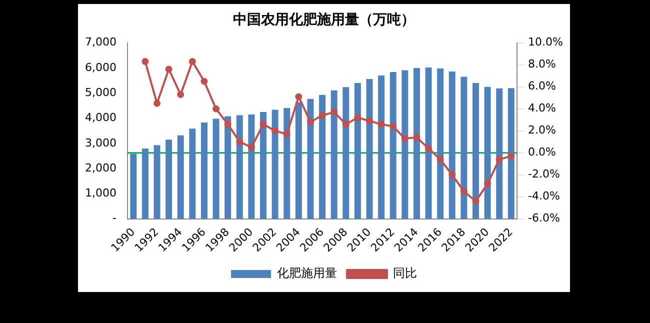 This screenshot has width=650, height=323. What do you see at coordinates (544, 196) in the screenshot?
I see `y2-tick-label: -4.0%` at bounding box center [544, 196].